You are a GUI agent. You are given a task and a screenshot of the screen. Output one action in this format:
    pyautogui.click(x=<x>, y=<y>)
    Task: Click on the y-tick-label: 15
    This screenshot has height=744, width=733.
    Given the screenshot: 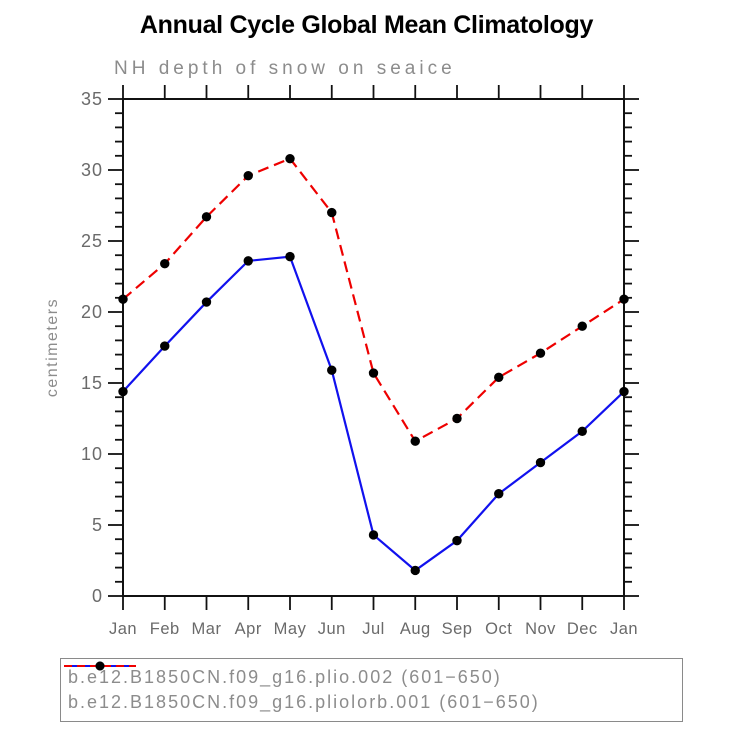 What is the action you would take?
    pyautogui.click(x=92, y=383)
    